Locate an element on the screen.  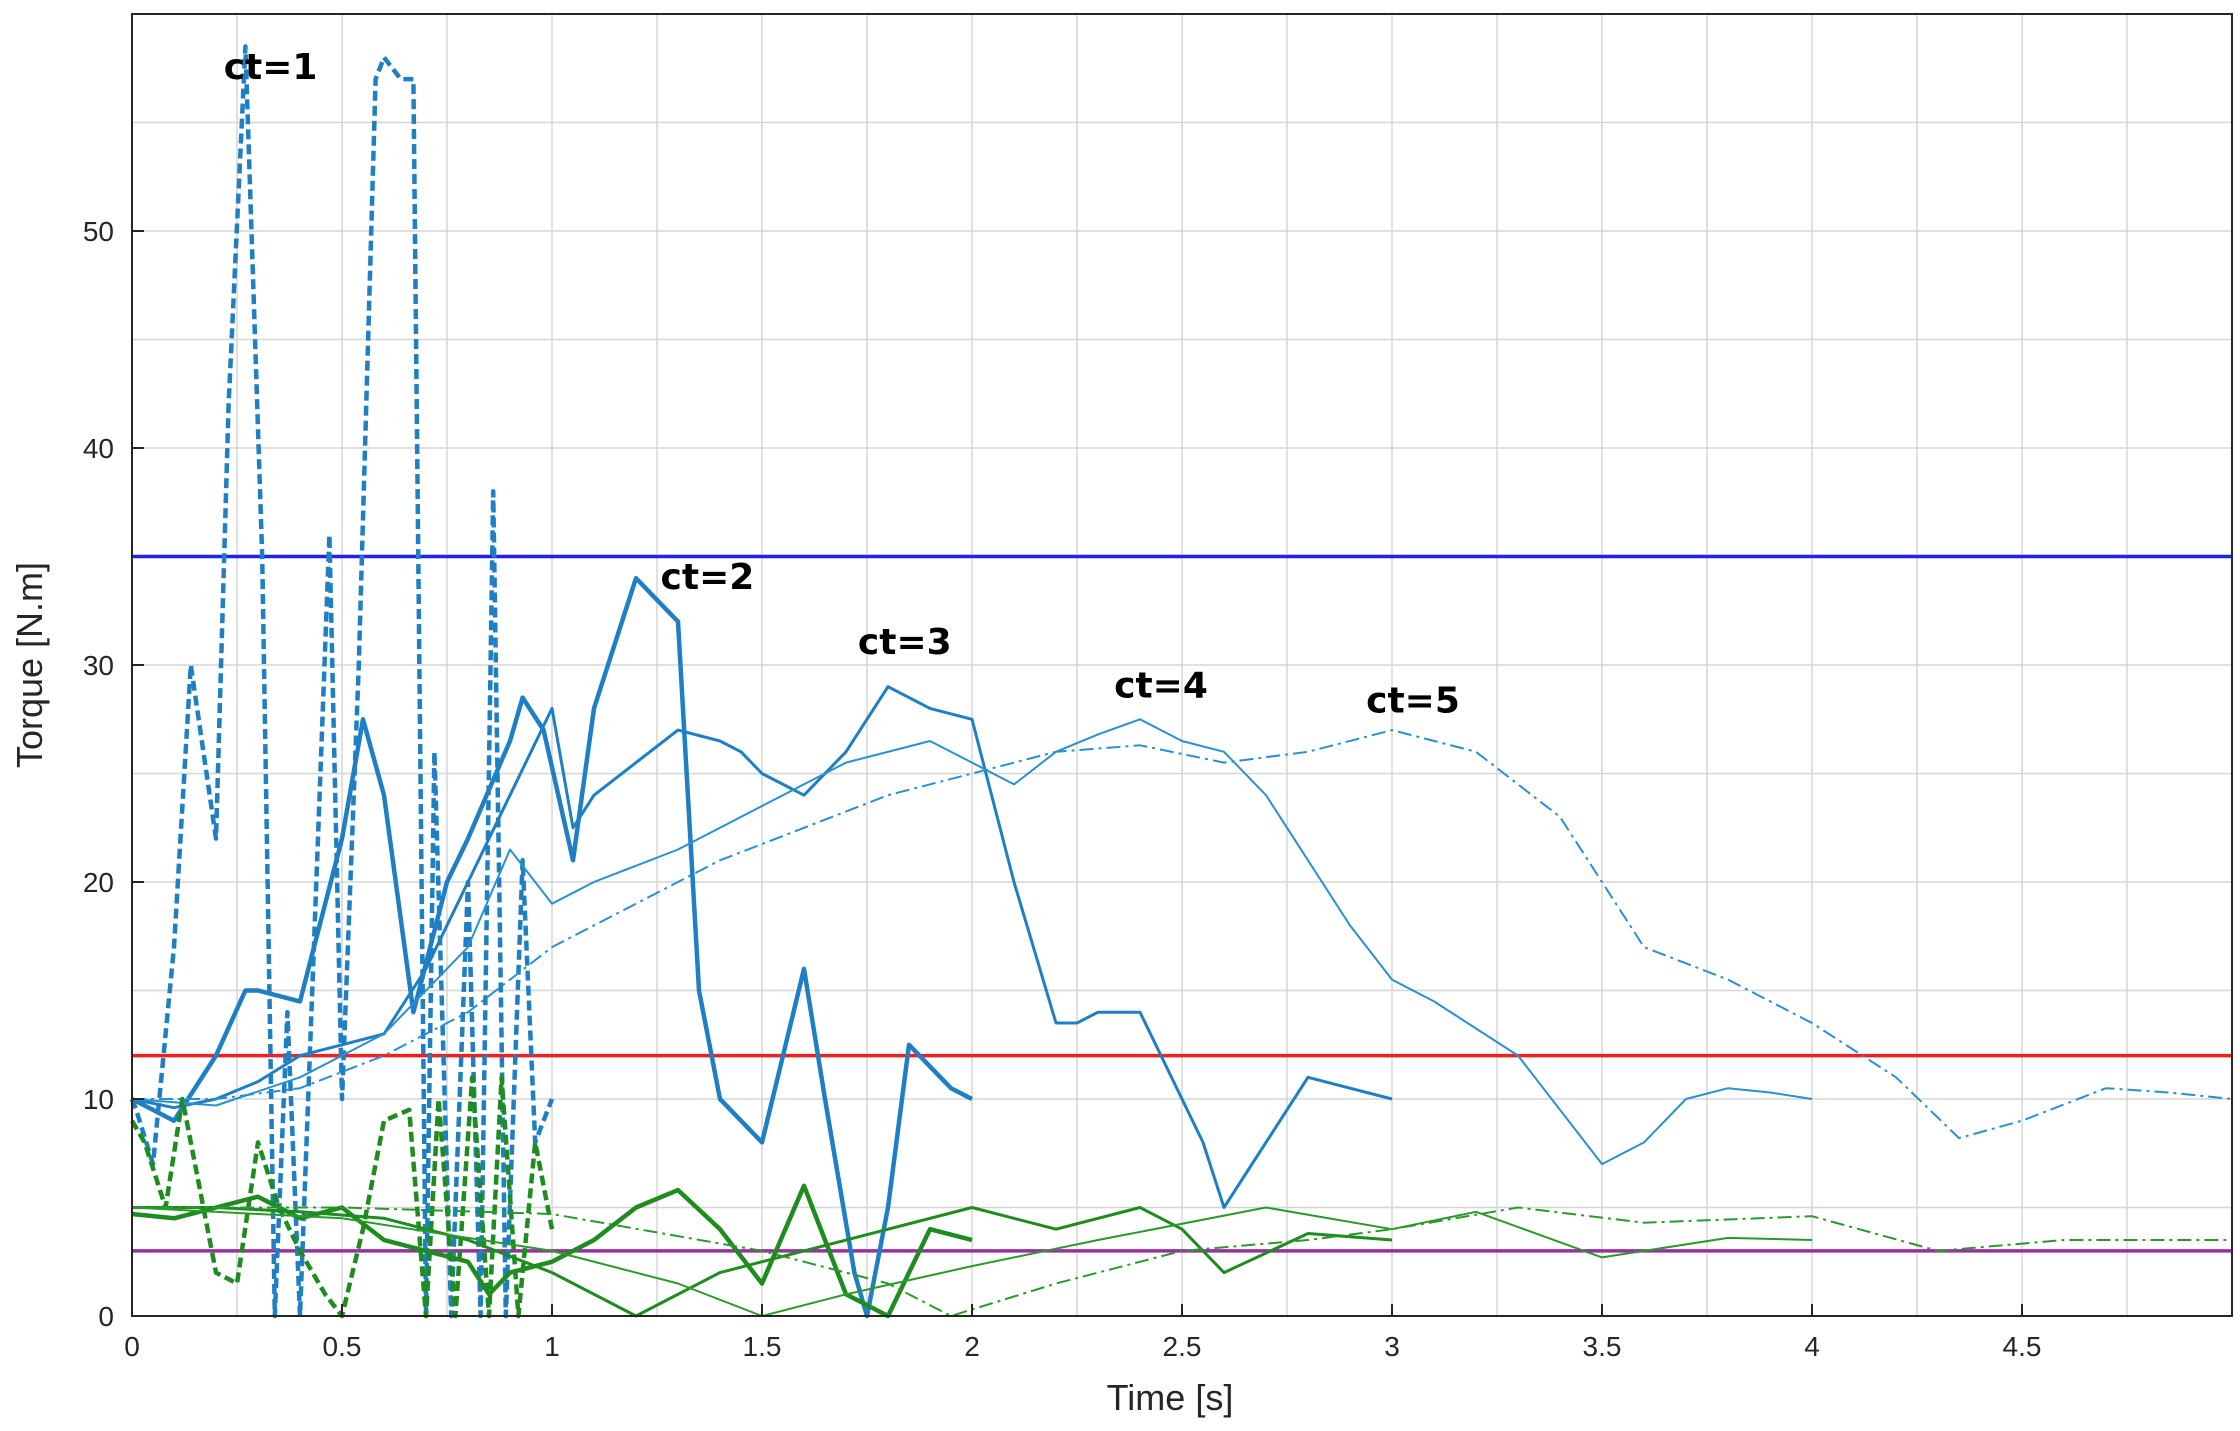
x-tick-labels: 0 0.5 1 1.5 2 2.5 3 3.5 4 4.5 is located at coordinates (1082, 1333).